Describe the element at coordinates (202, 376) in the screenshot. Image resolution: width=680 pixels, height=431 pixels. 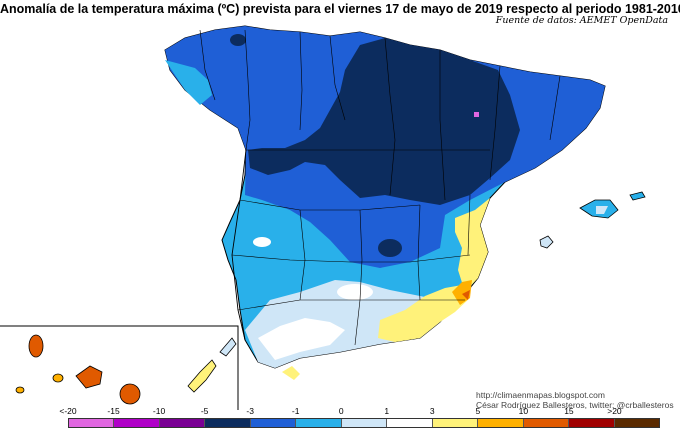
I see `fuerteventura` at that location.